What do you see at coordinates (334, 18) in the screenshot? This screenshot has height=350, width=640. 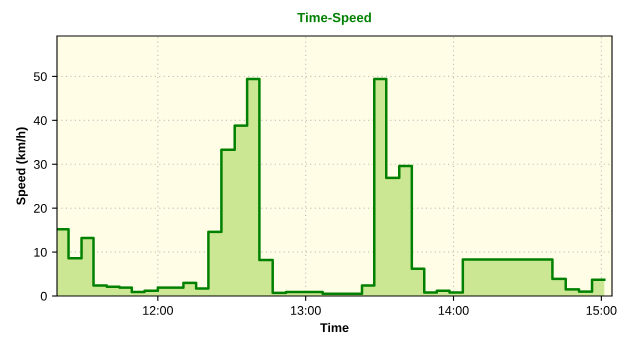 I see `chart-title: Time-Speed` at bounding box center [334, 18].